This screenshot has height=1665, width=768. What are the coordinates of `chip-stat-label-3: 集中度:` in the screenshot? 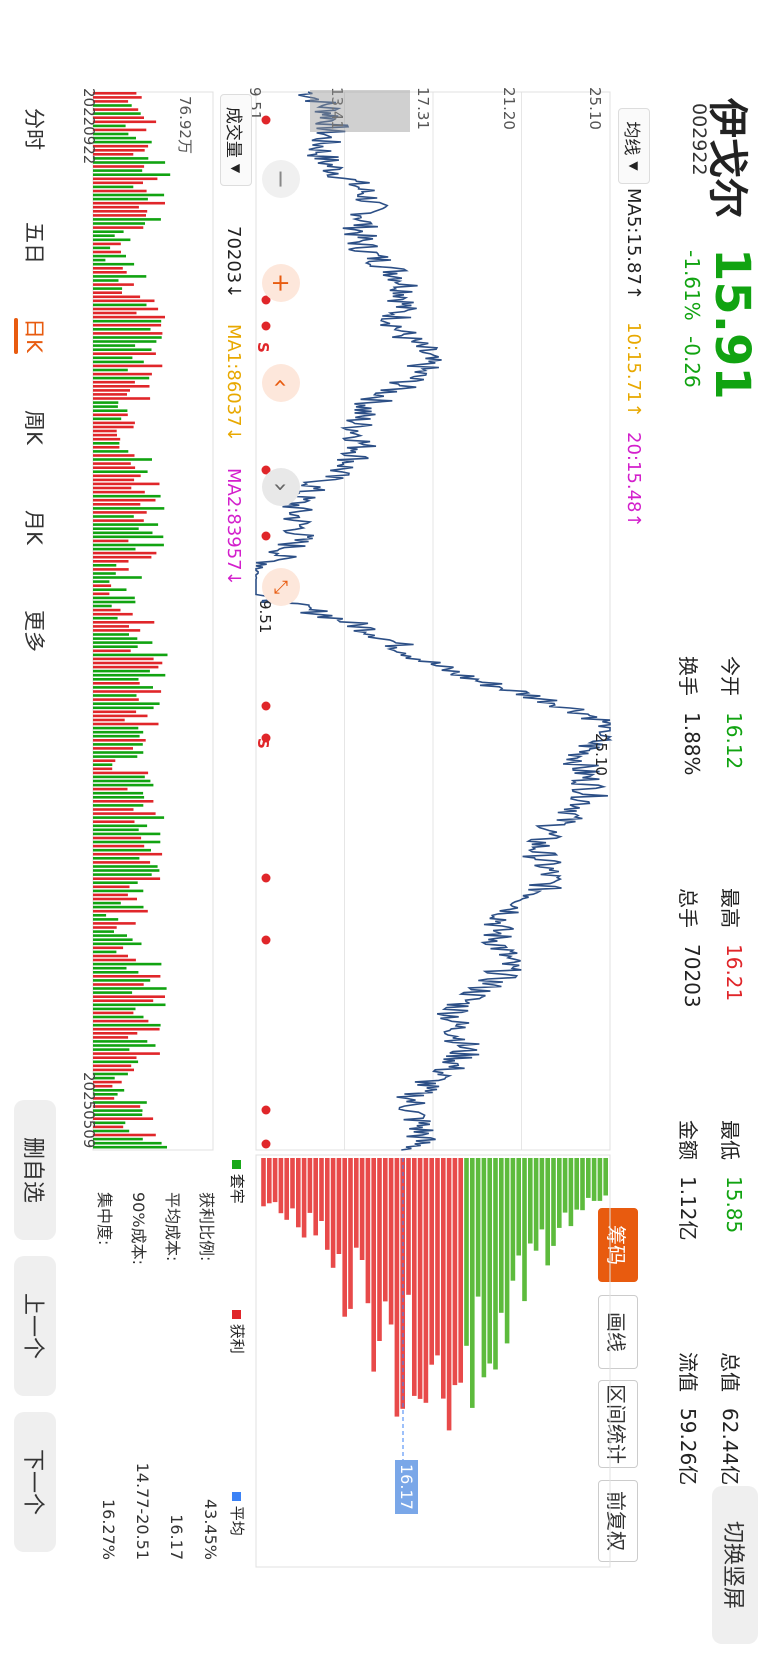 It's located at (104, 1219).